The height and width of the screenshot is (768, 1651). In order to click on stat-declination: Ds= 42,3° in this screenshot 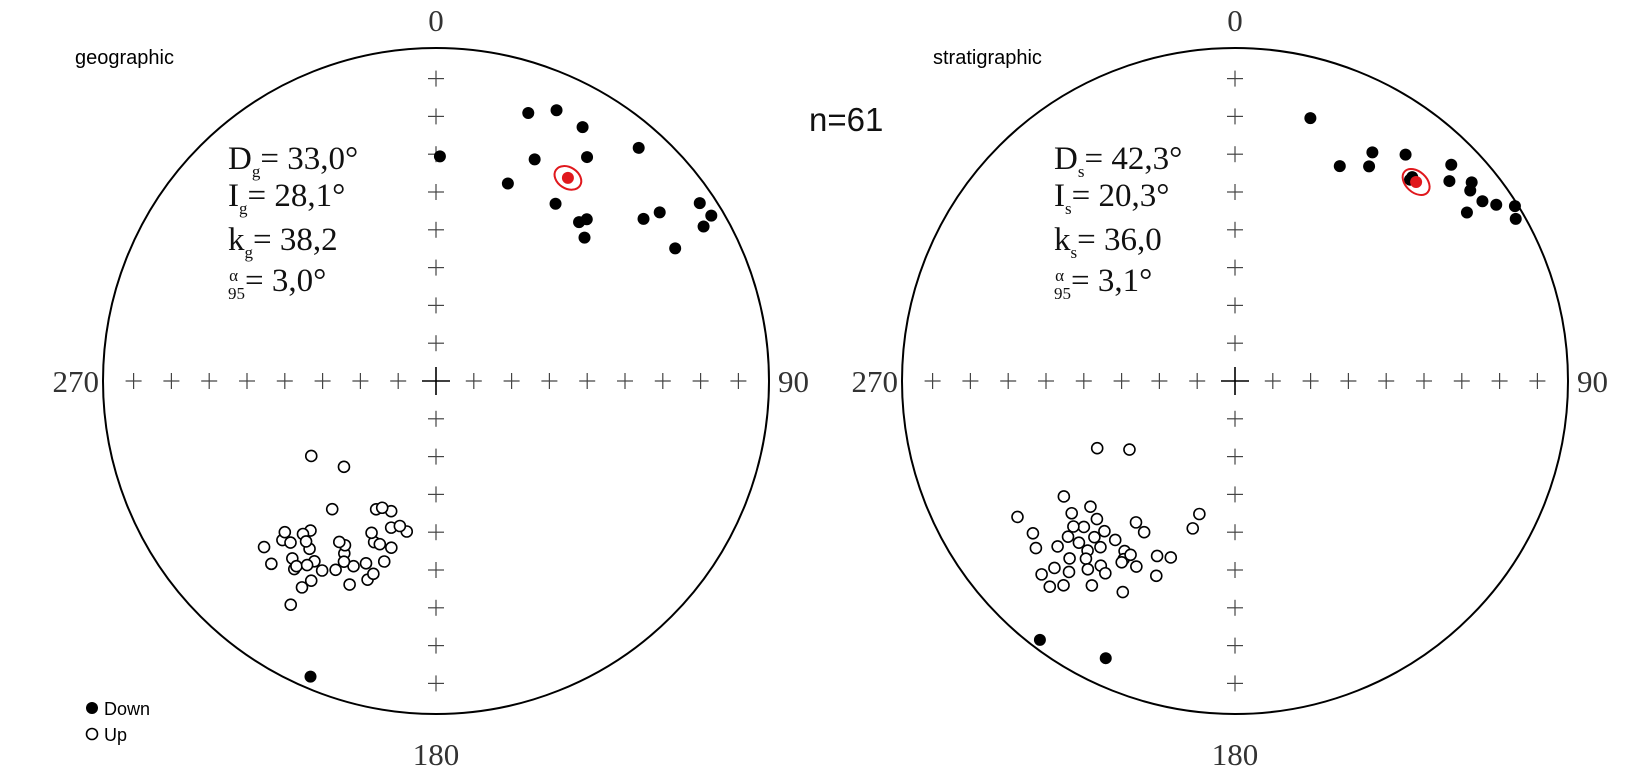, I will do `click(1118, 161)`.